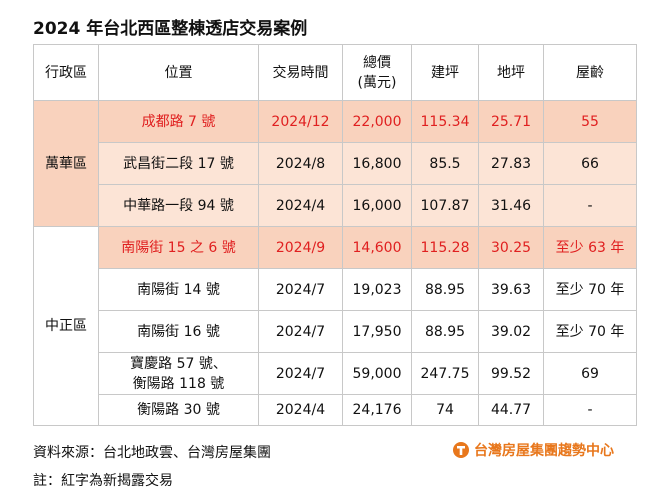 This screenshot has width=670, height=503. I want to click on table-cell: 2024/12, so click(300, 121).